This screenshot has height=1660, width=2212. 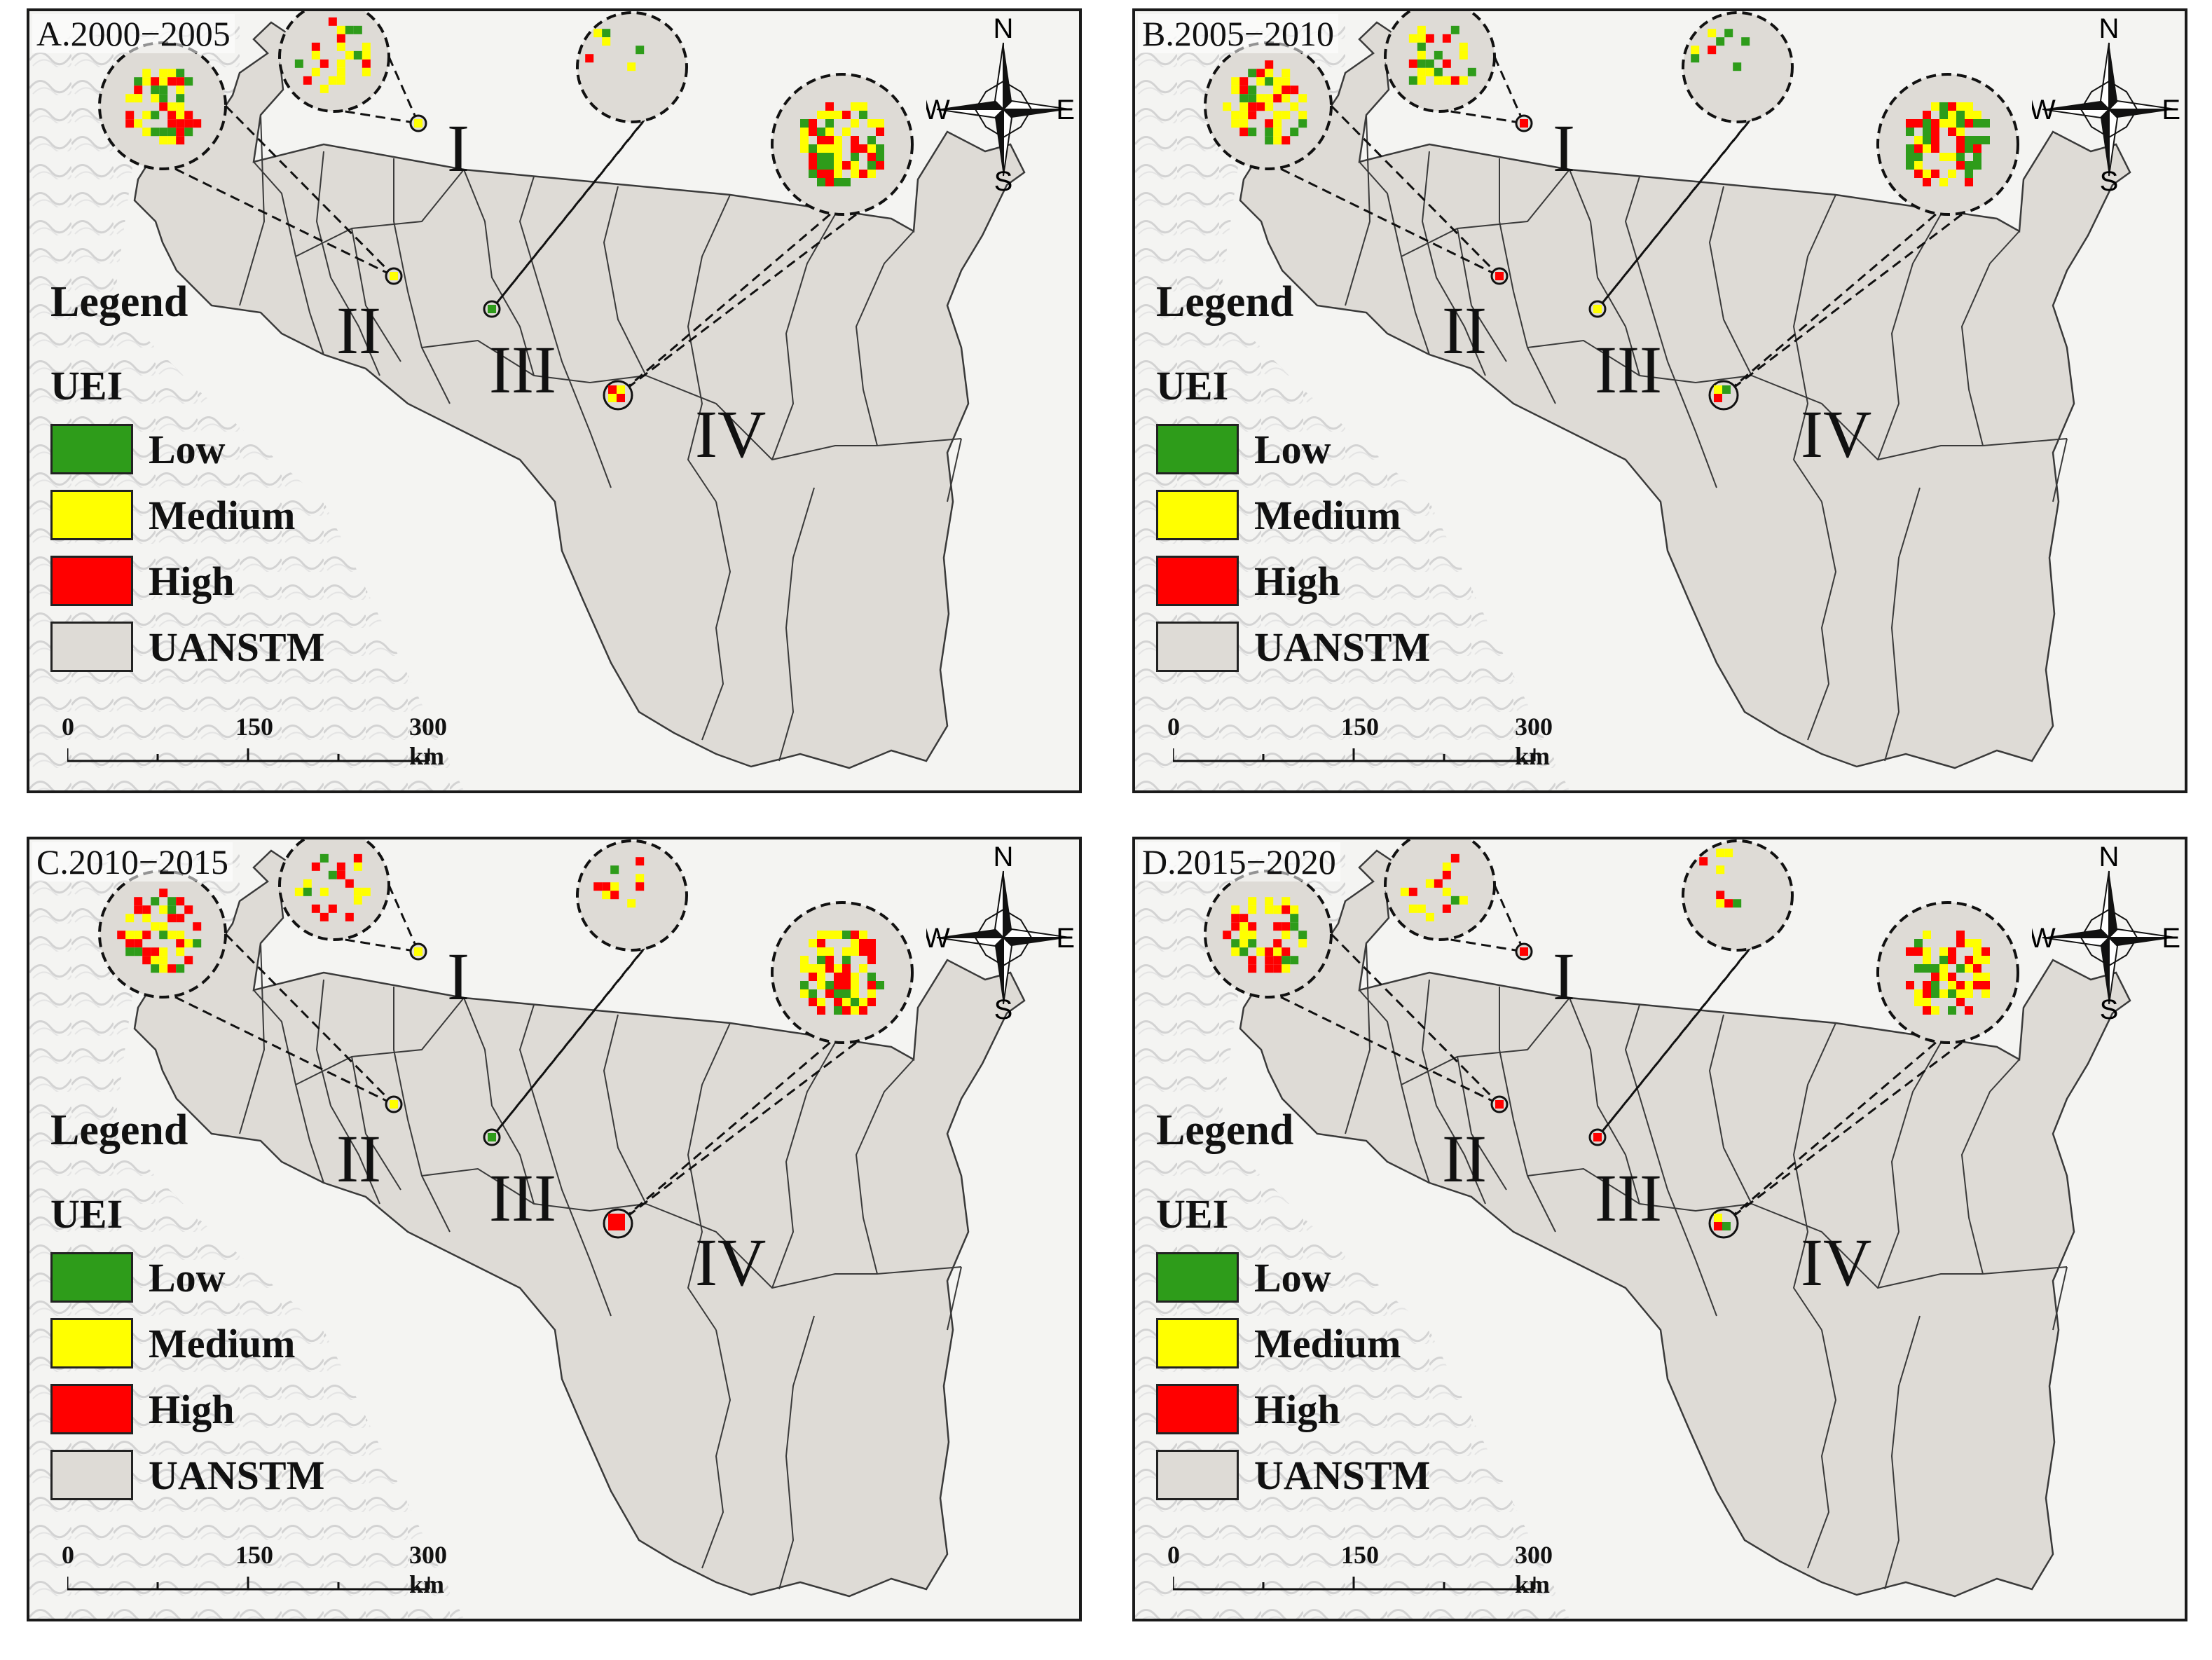 I want to click on region-label-2: II, so click(x=358, y=1158).